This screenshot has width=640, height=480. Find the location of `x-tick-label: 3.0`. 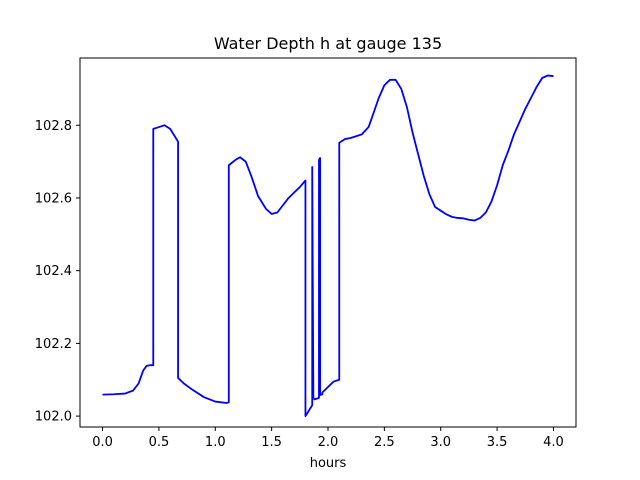

x-tick-label: 3.0 is located at coordinates (440, 442).